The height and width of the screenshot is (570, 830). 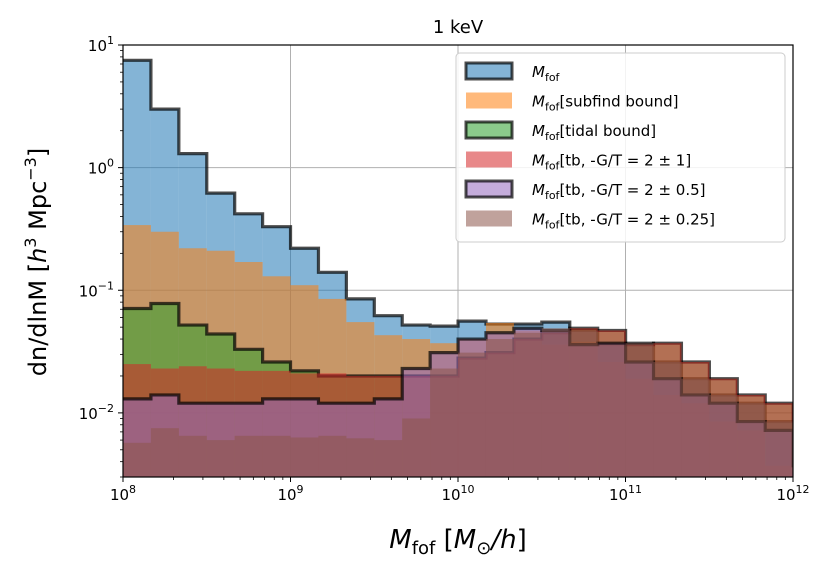 What do you see at coordinates (594, 132) in the screenshot?
I see `legend-label: Mfof[tidal bound]` at bounding box center [594, 132].